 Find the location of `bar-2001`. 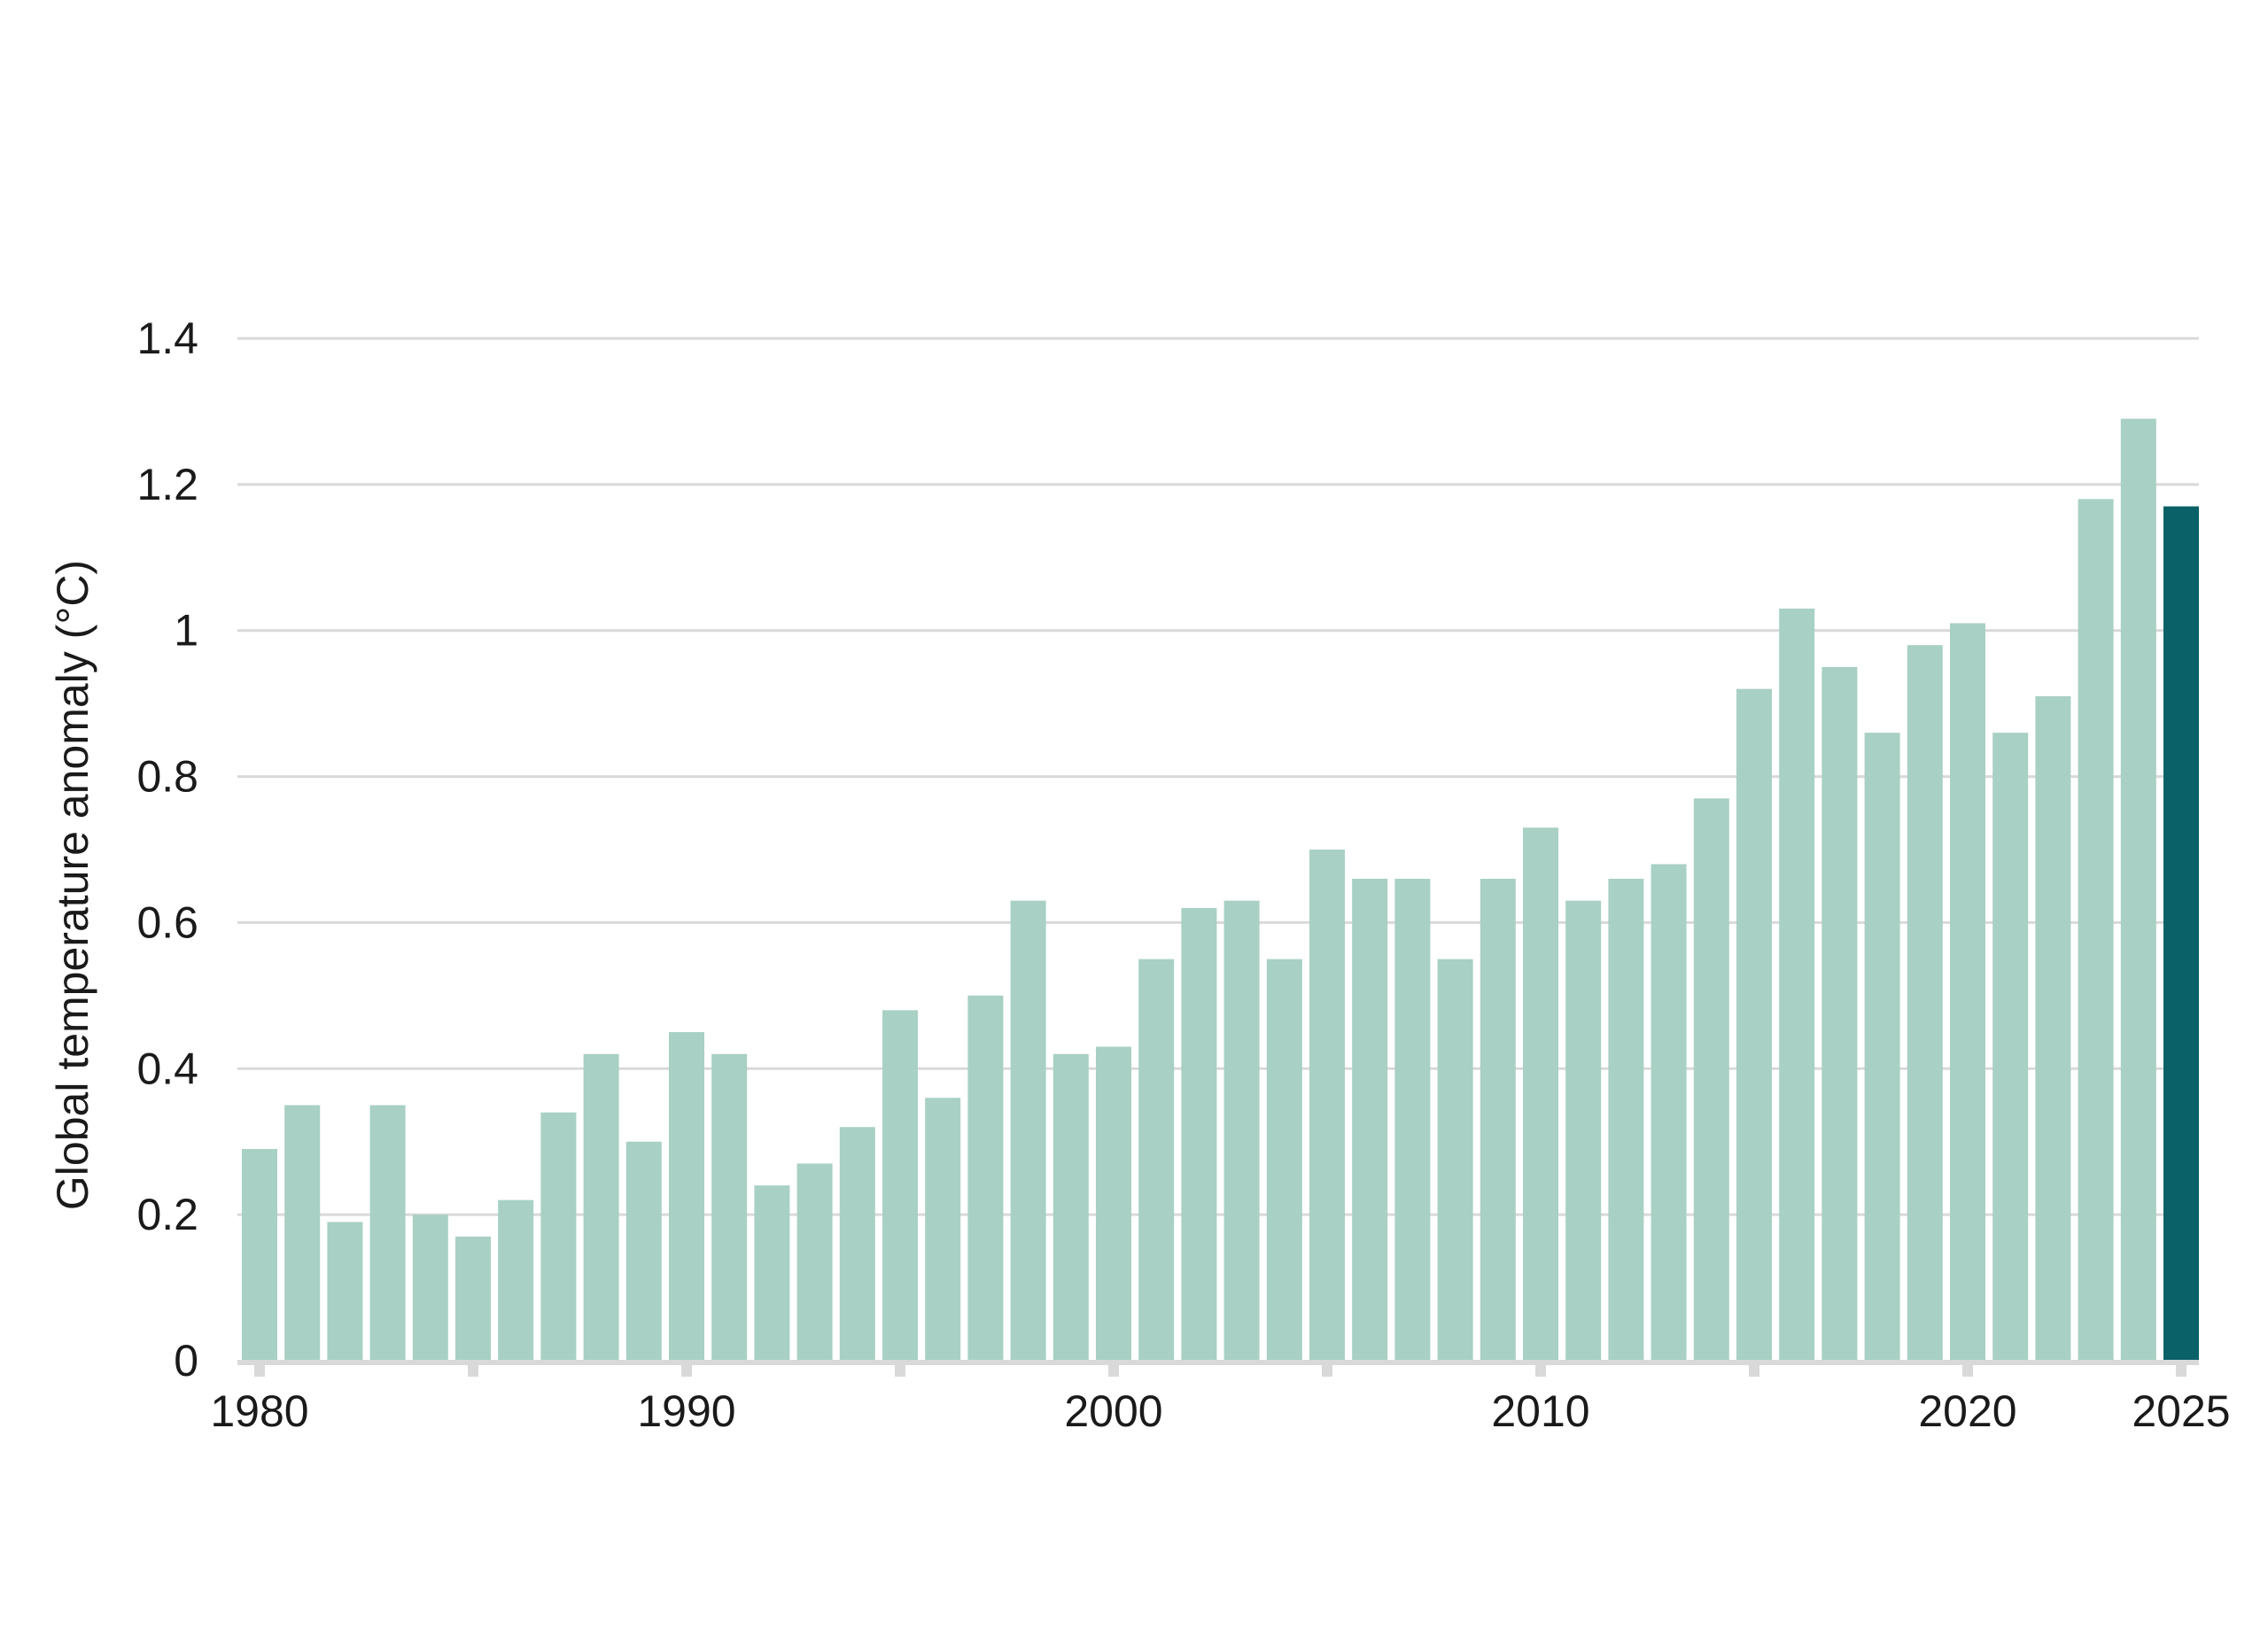

bar-2001 is located at coordinates (1156, 1160).